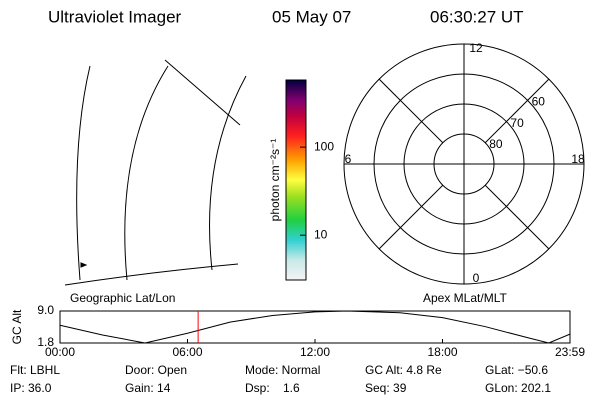  I want to click on mlat-ring, so click(464, 164).